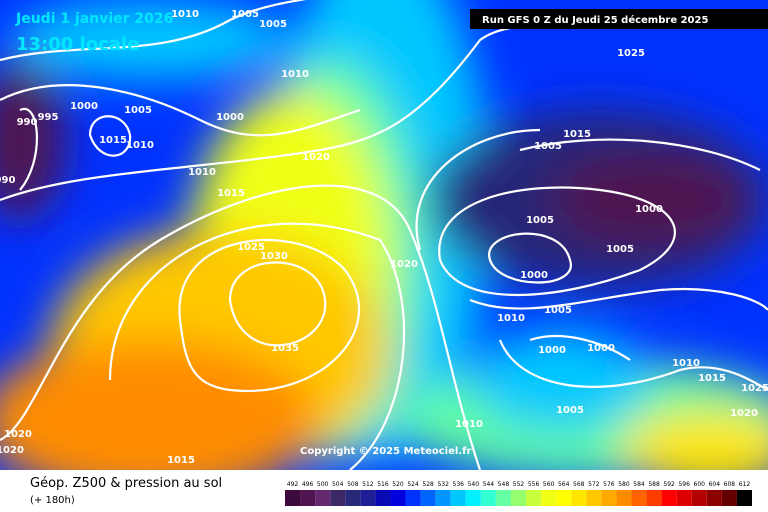 The image size is (768, 512). Describe the element at coordinates (308, 484) in the screenshot. I see `legend-tick-label: 496` at that location.